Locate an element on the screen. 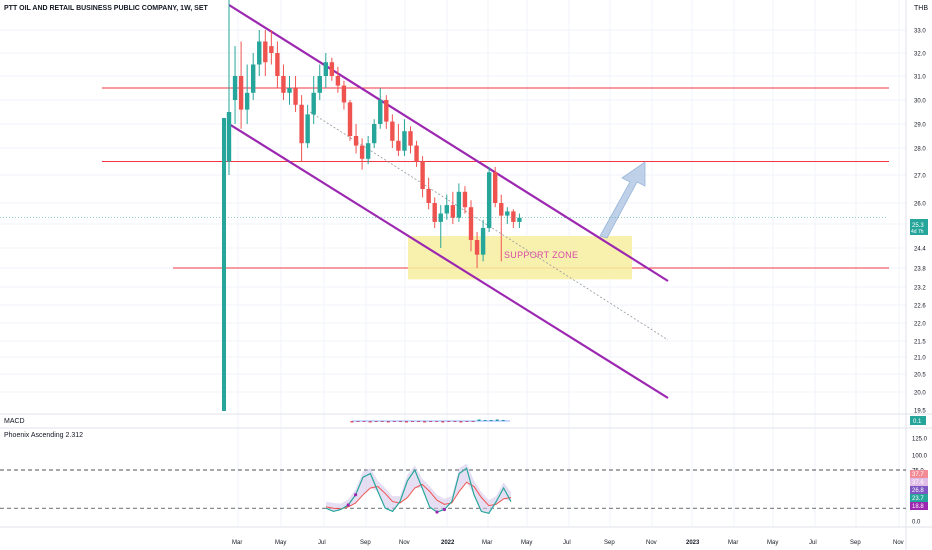 This screenshot has height=550, width=932. oscillator-tick-label: 0.0 is located at coordinates (916, 523).